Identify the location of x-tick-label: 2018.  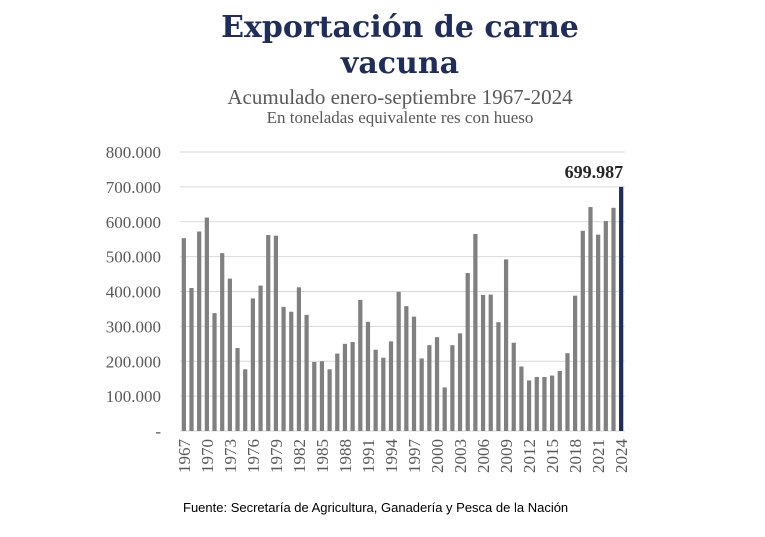
(575, 456).